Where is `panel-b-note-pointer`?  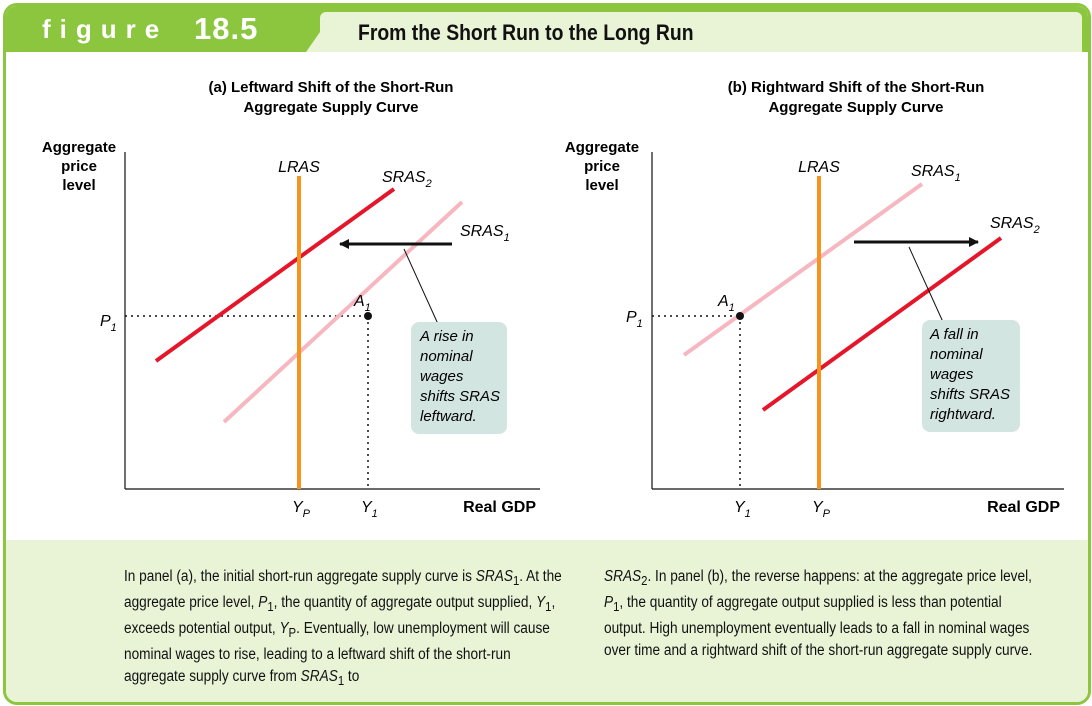 panel-b-note-pointer is located at coordinates (926, 284).